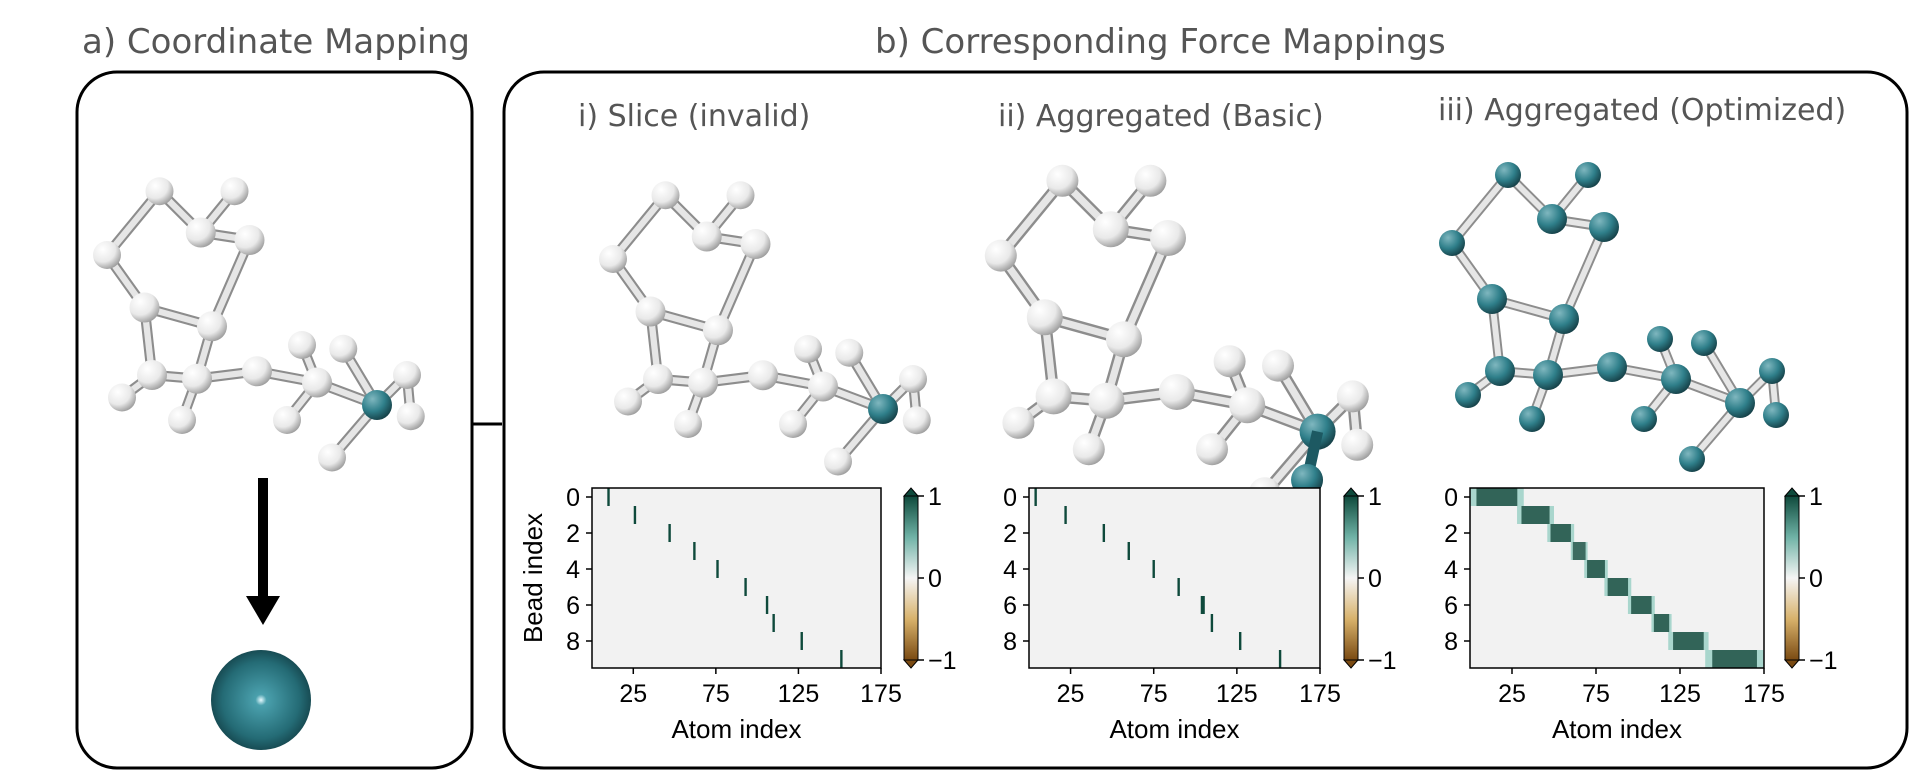 The width and height of the screenshot is (1920, 780). What do you see at coordinates (1351, 578) in the screenshot?
I see `colorbar` at bounding box center [1351, 578].